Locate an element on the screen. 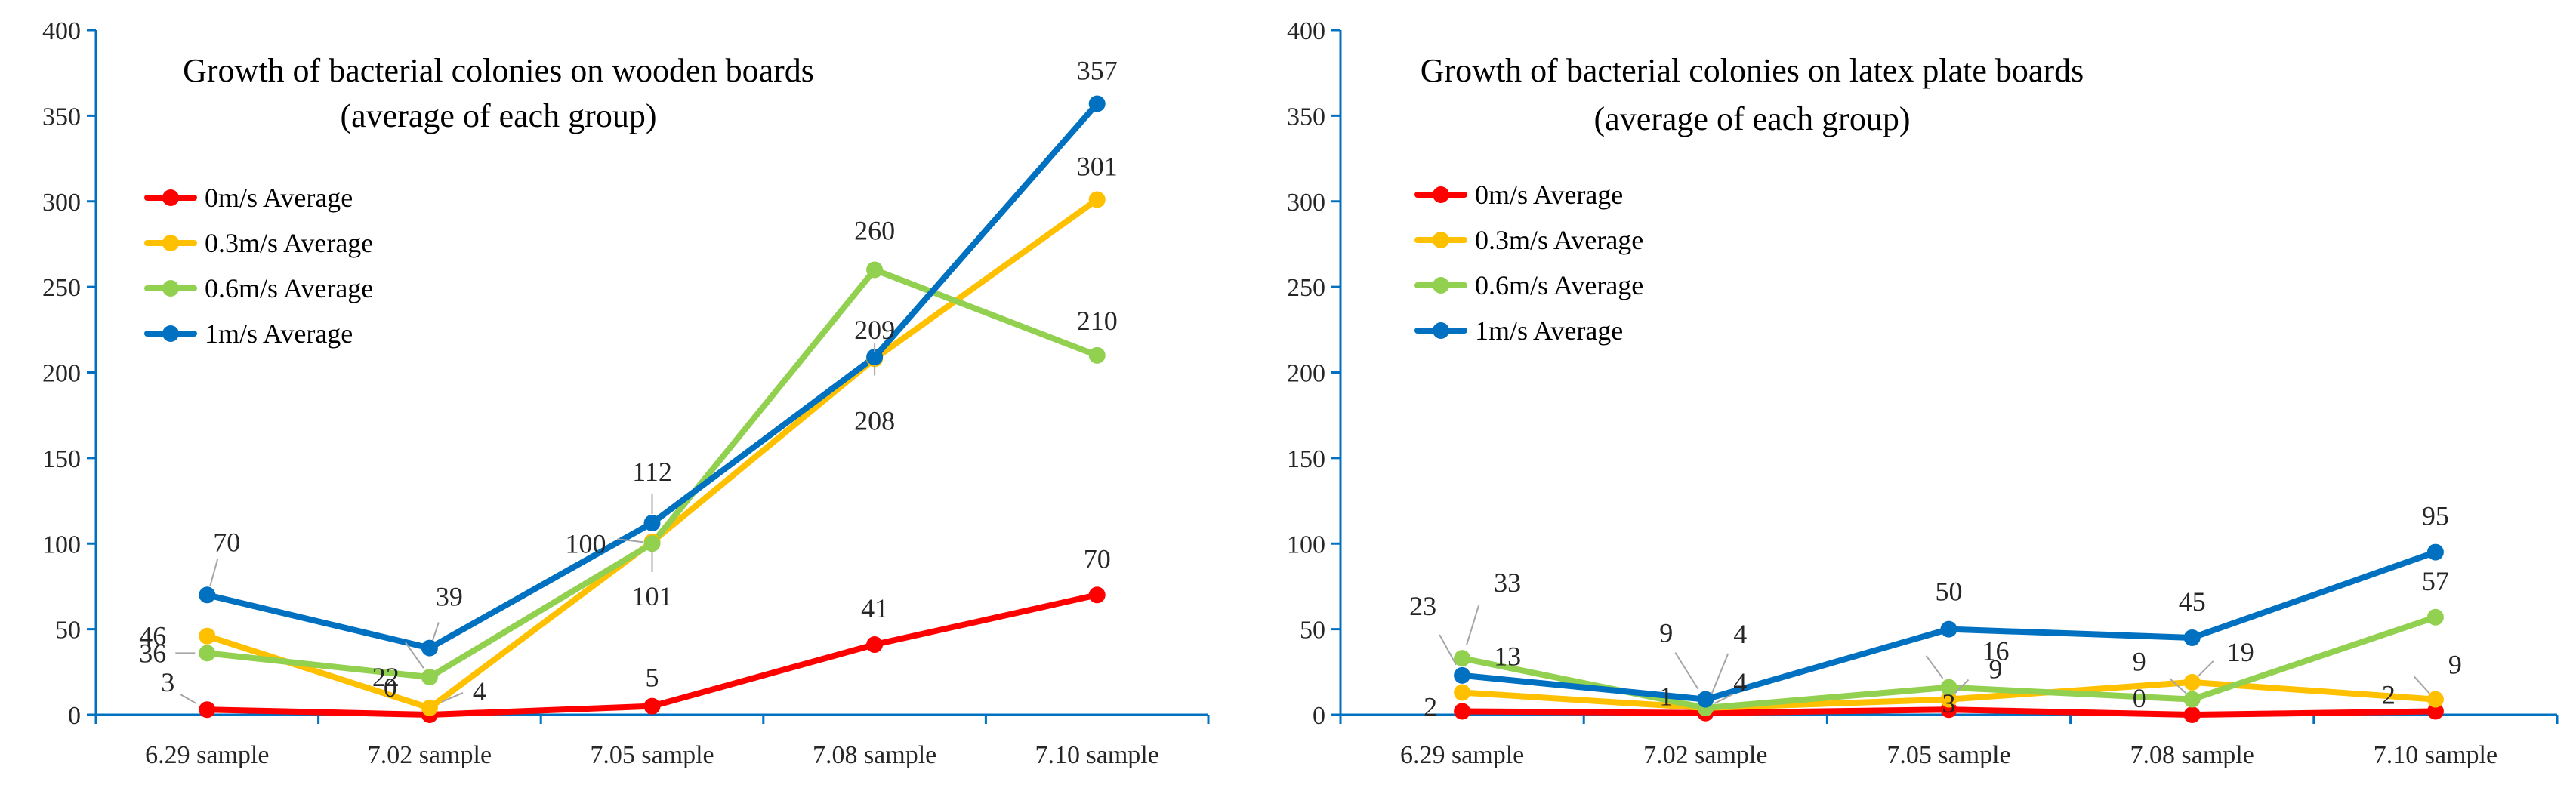  data-label: 23 is located at coordinates (1422, 606).